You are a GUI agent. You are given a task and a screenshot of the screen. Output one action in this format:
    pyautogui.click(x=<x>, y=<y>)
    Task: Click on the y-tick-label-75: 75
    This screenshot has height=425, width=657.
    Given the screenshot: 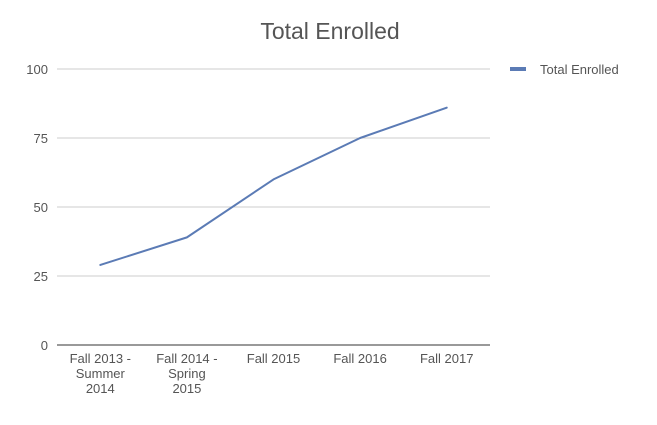 What is the action you would take?
    pyautogui.click(x=41, y=138)
    